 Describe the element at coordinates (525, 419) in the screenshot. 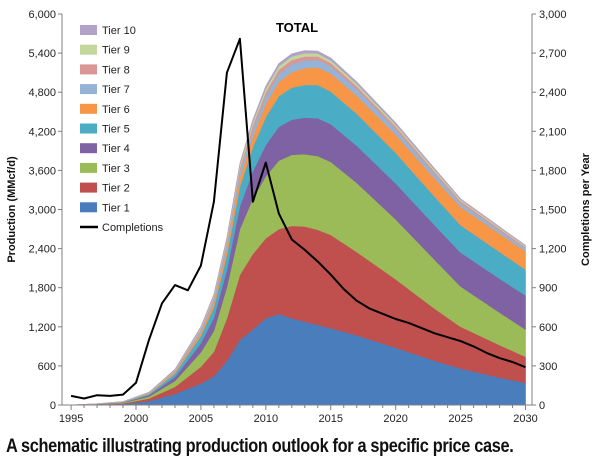

I see `x-tick-label: 2030` at that location.